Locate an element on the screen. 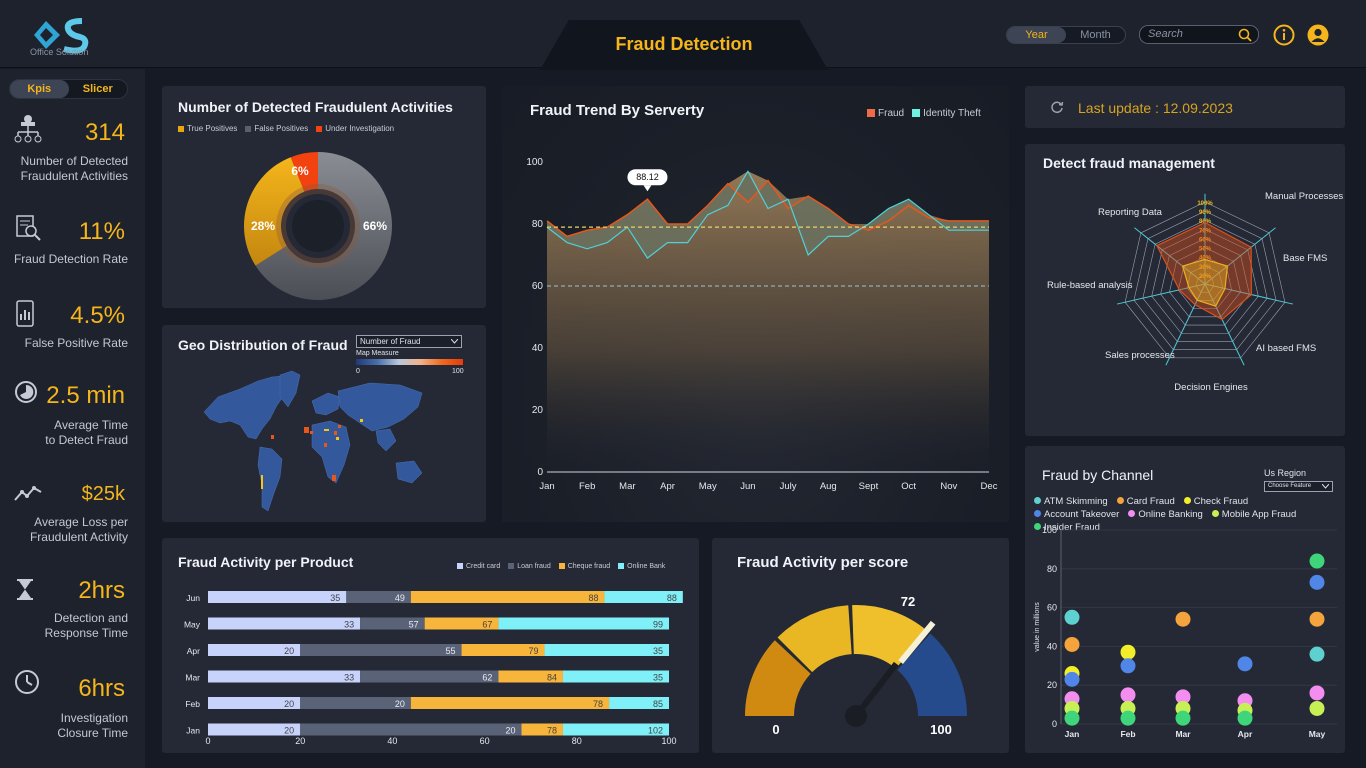  channel-y-tick: 80 is located at coordinates (1052, 569).